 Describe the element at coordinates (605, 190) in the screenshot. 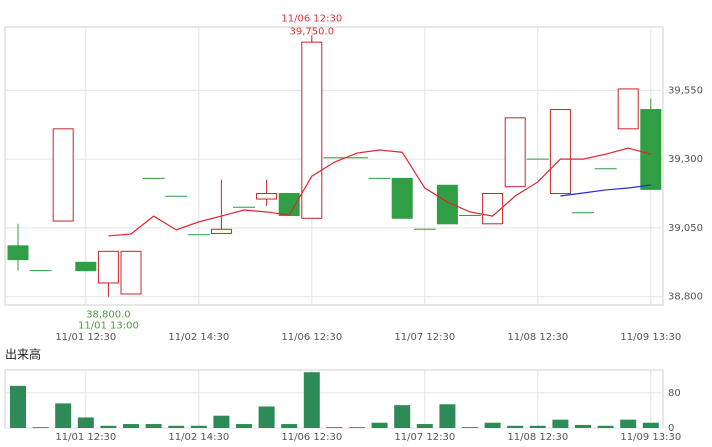

I see `moving-average-line` at that location.